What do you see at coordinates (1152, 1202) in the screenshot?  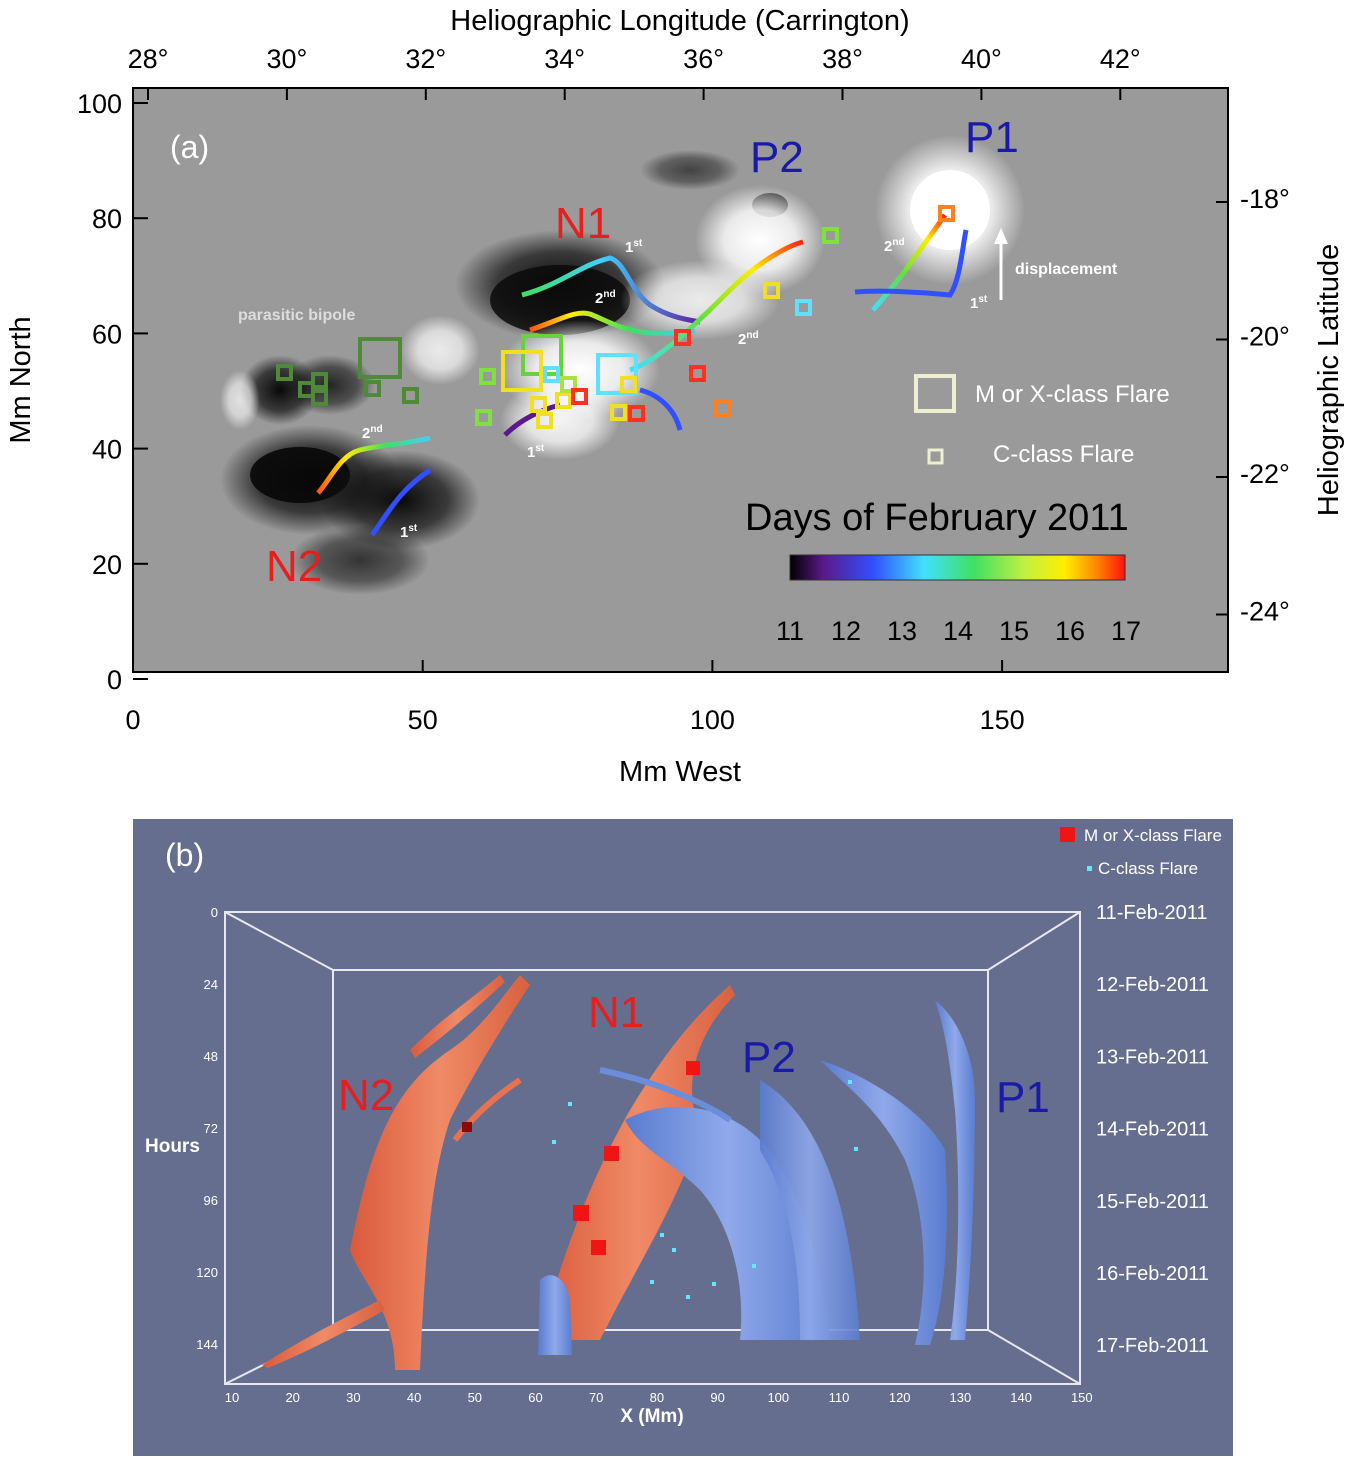 I see `panel-b-date-label: 15-Feb-2011` at bounding box center [1152, 1202].